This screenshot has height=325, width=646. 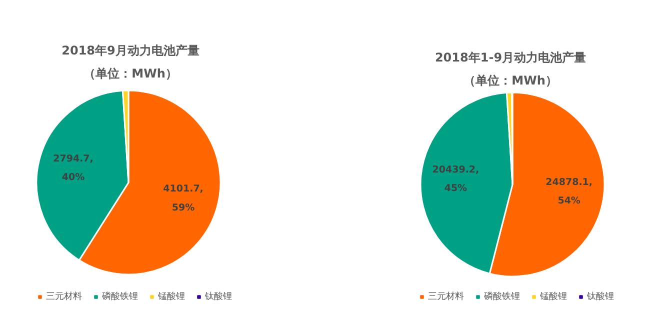 I want to click on chart-title: 2018年9月动力电池产量, so click(x=131, y=51).